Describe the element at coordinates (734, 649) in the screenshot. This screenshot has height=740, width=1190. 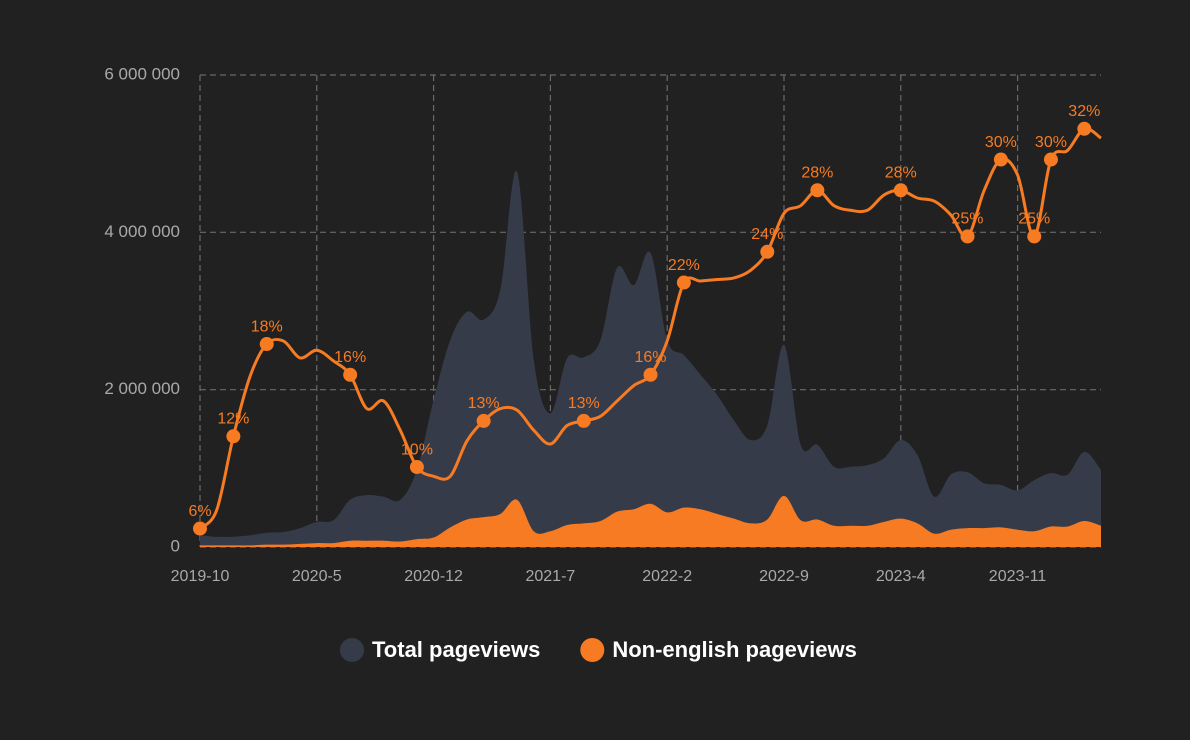
I see `legend-label: Non-english pageviews` at that location.